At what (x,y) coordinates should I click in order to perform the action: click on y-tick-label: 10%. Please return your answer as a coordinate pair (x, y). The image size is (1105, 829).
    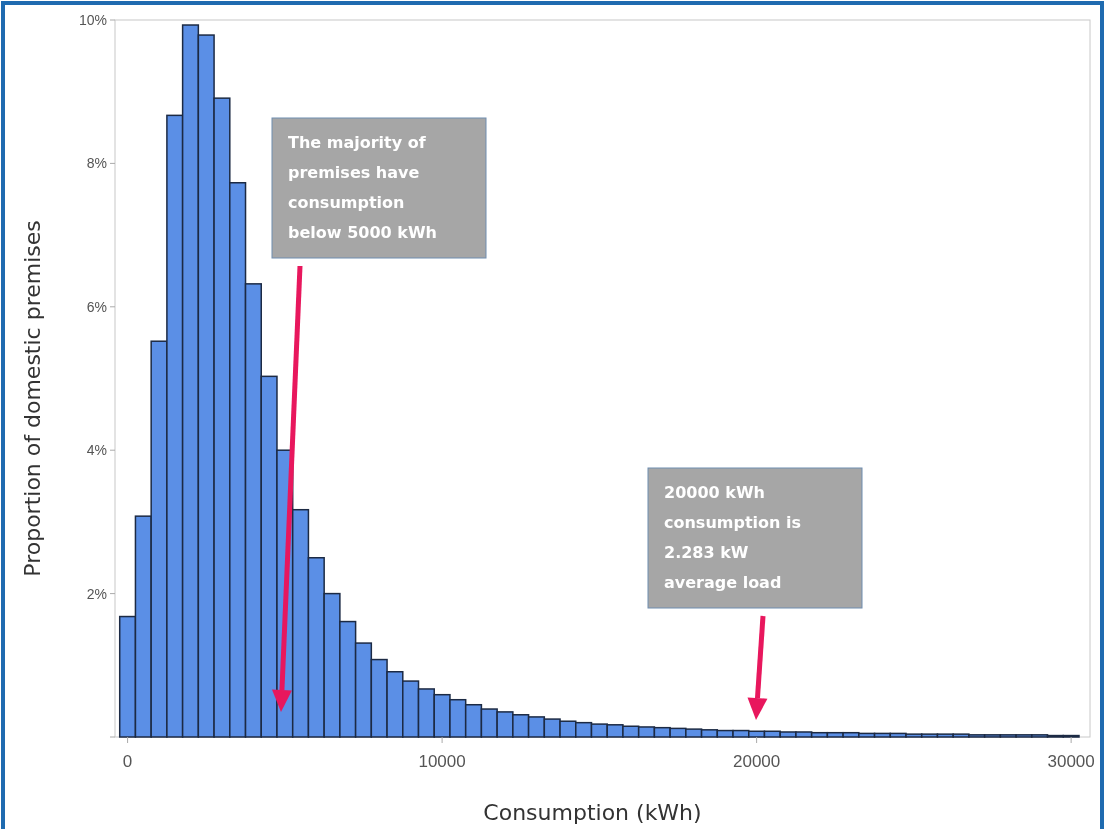
    Looking at the image, I should click on (92, 19).